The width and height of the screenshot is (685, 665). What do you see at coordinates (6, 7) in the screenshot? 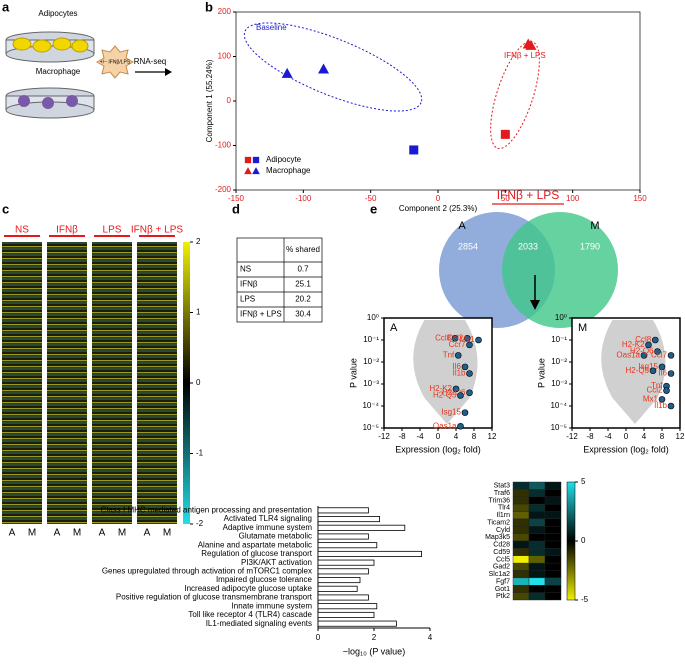
I see `panel-label: a` at bounding box center [6, 7].